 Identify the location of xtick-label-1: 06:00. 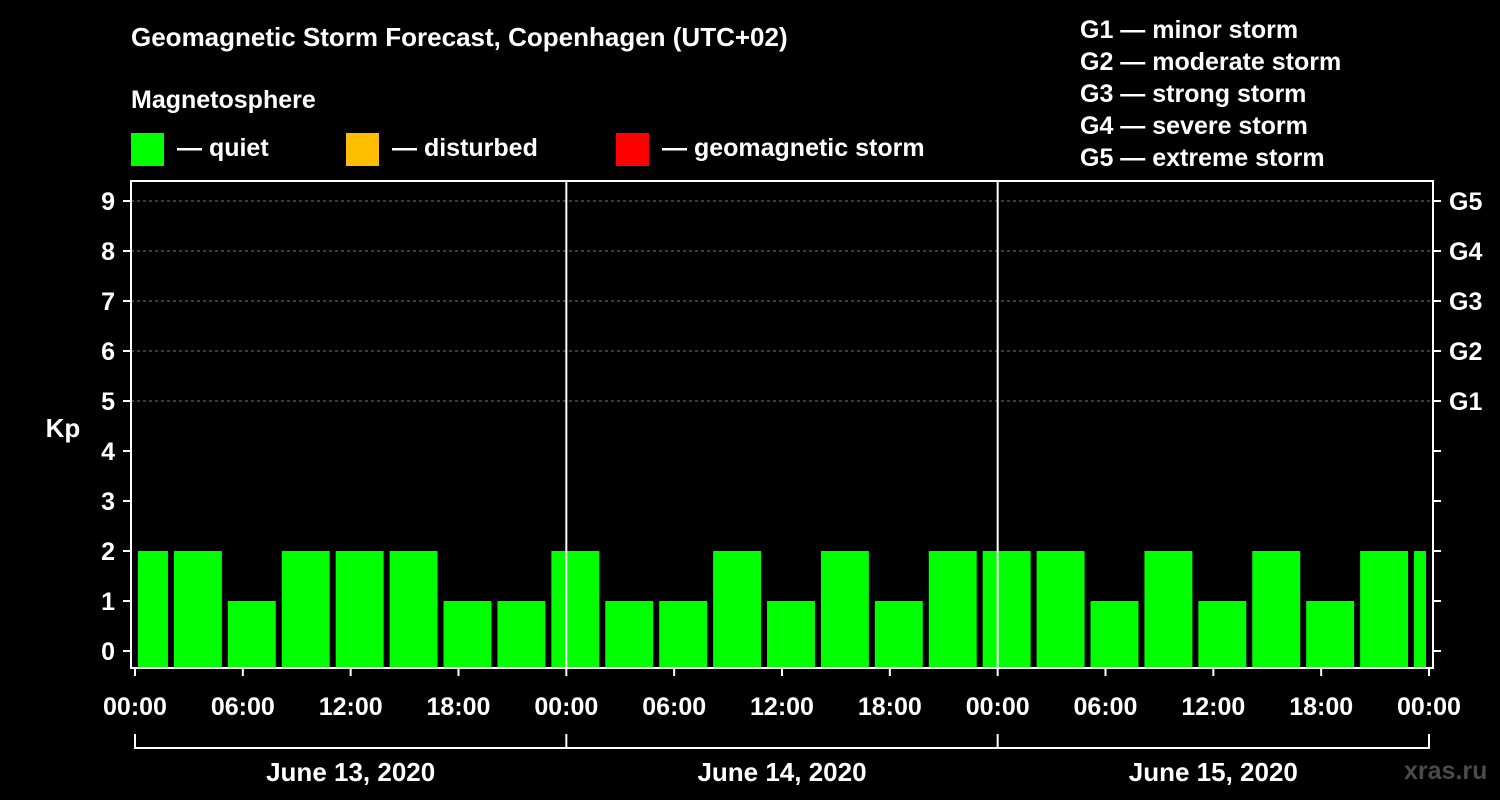
(243, 707).